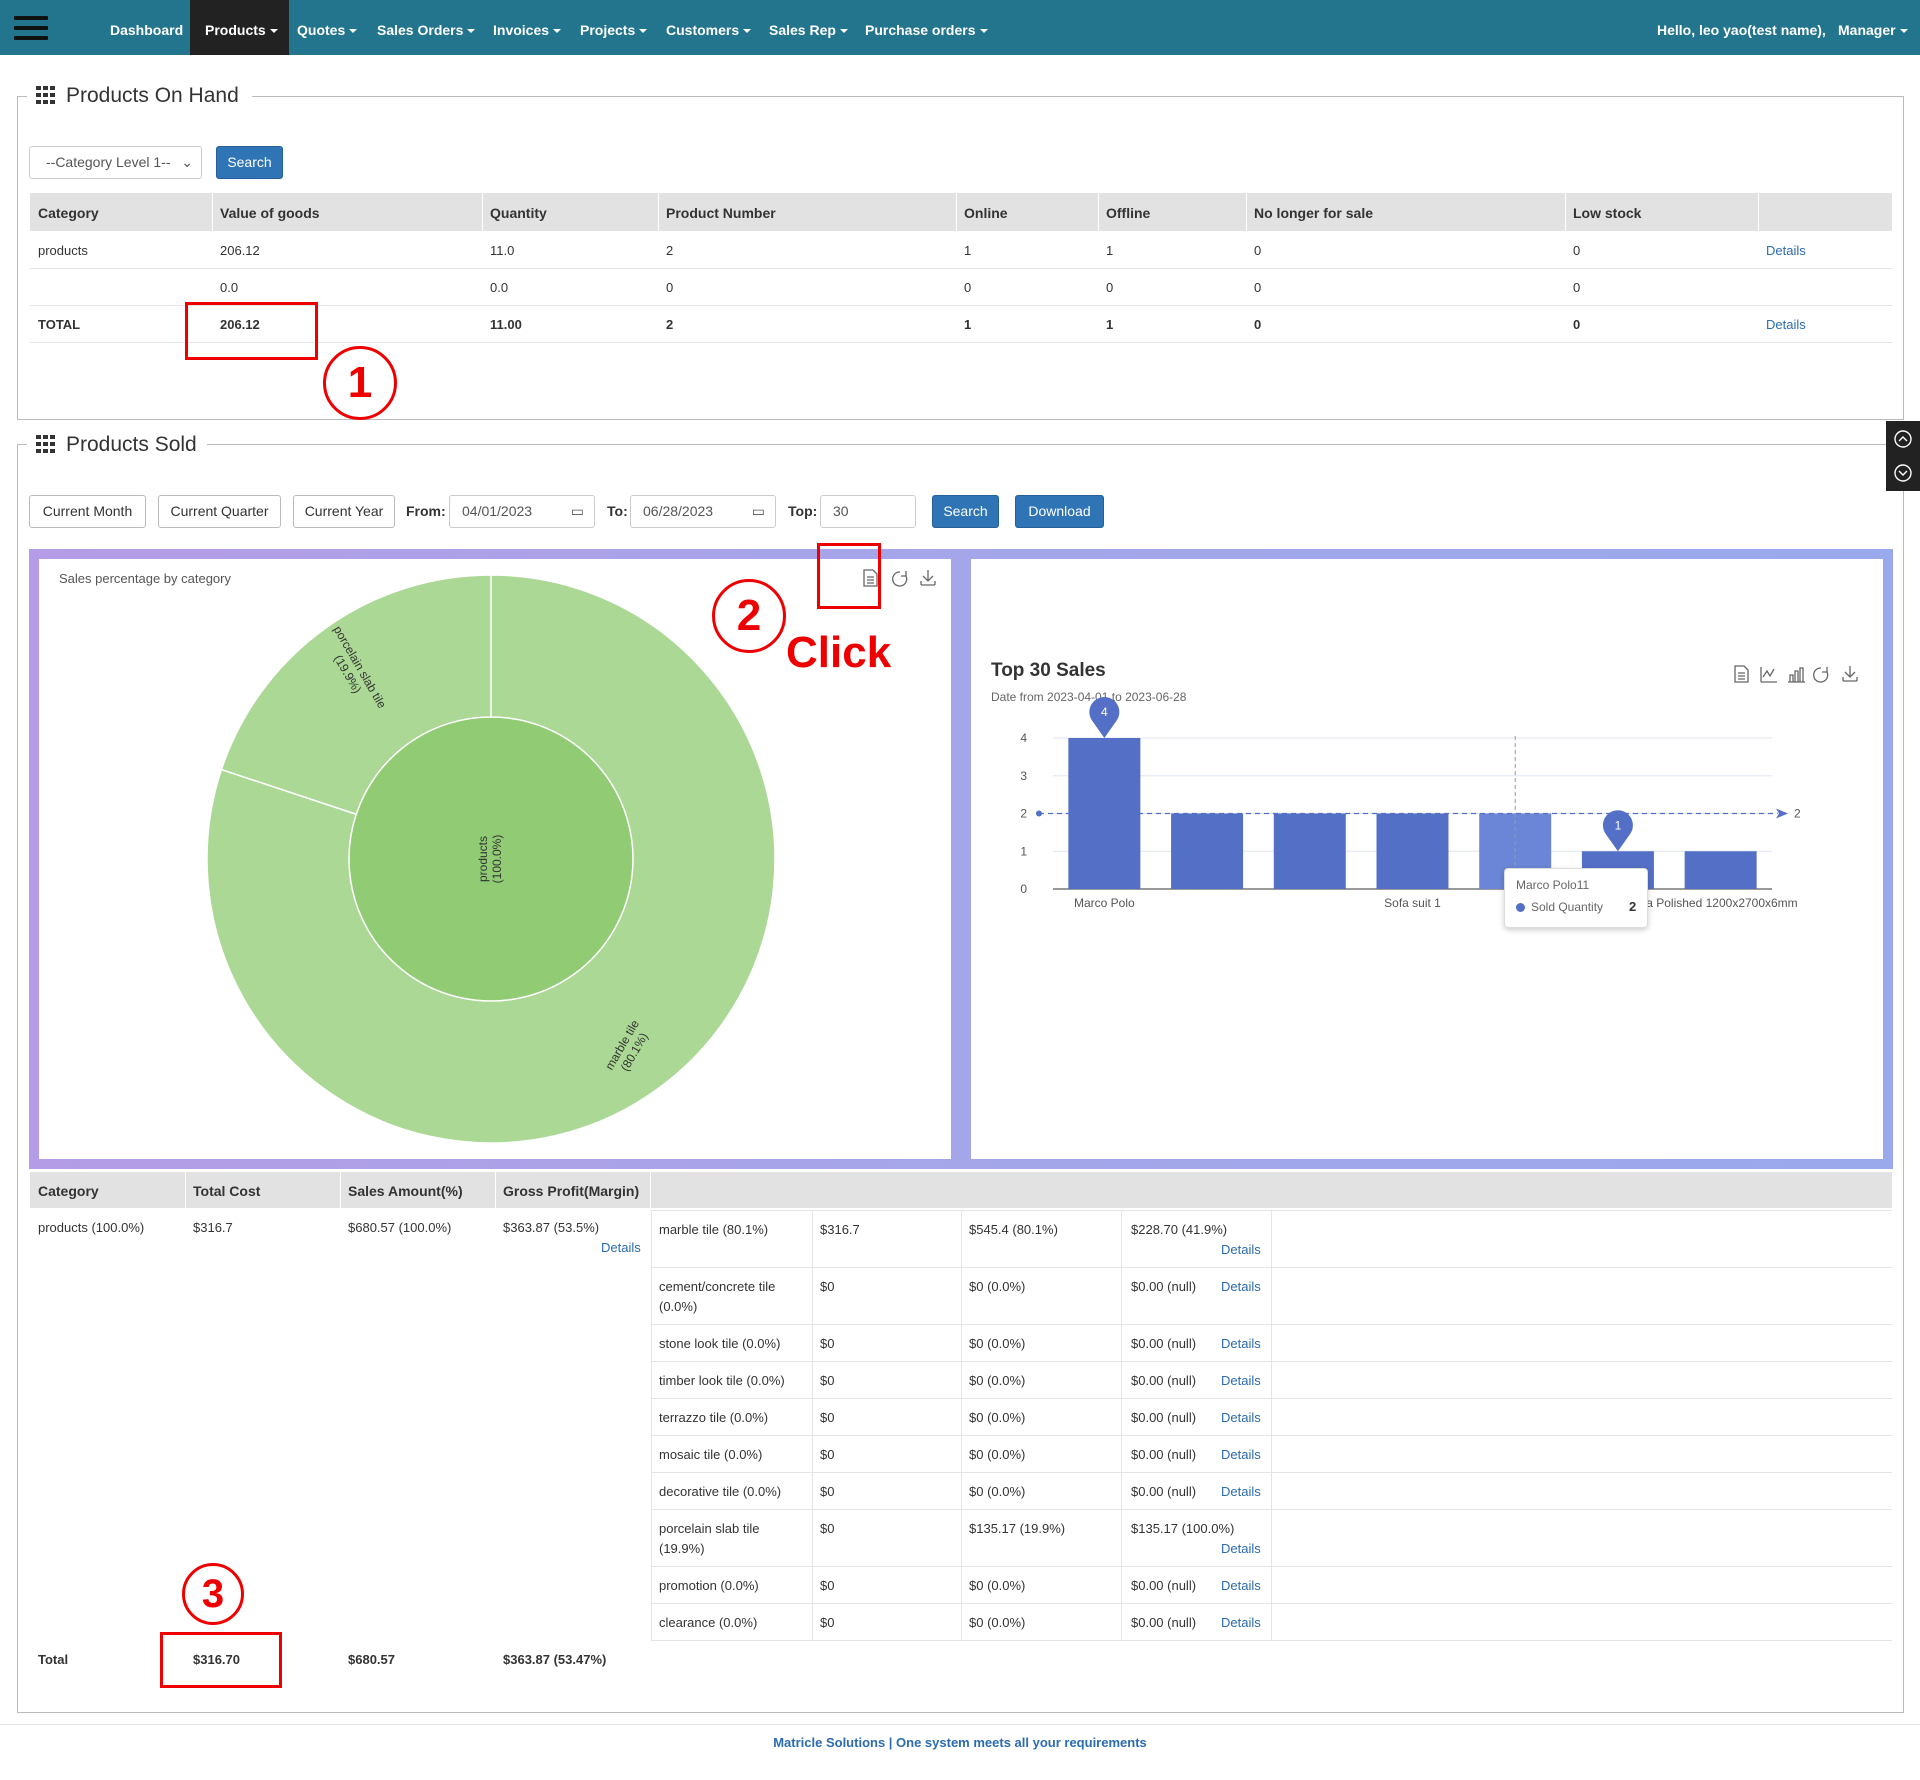 This screenshot has width=1920, height=1780. Describe the element at coordinates (1741, 30) in the screenshot. I see `greeting-text: Hello, leo yao(test name),` at that location.